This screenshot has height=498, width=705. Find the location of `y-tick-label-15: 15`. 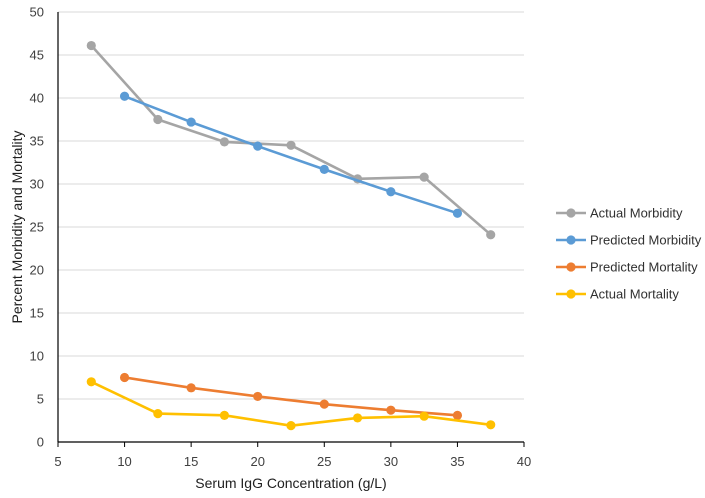

y-tick-label-15: 15 is located at coordinates (37, 313).